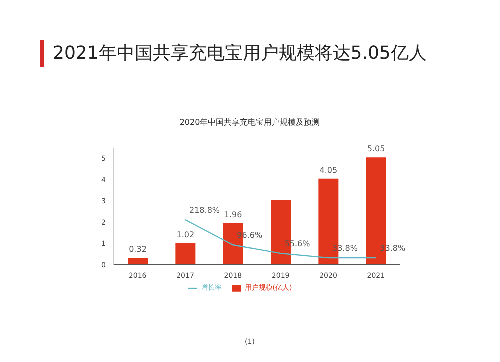 This screenshot has height=362, width=500. What do you see at coordinates (185, 235) in the screenshot?
I see `data-label: 1.02` at bounding box center [185, 235].